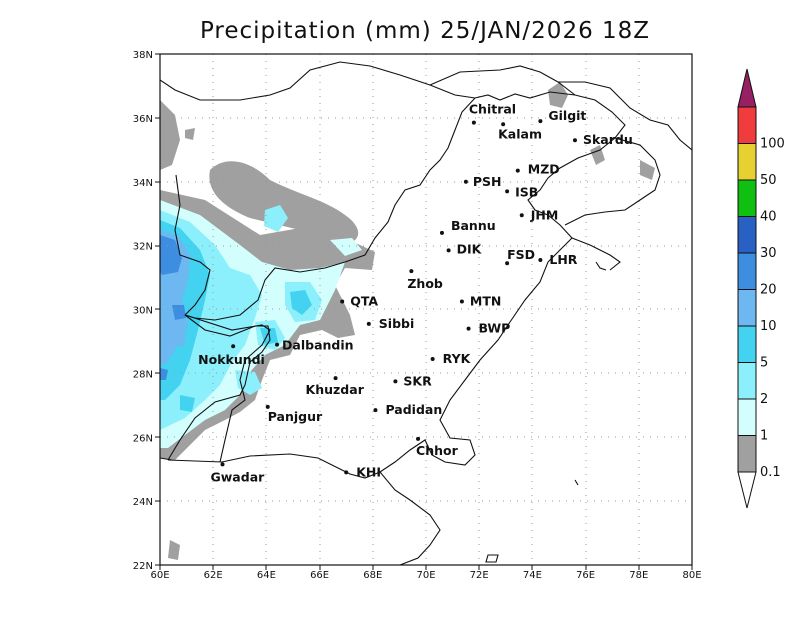 This screenshot has width=800, height=618. I want to click on iran-afghanistan-border, so click(192, 245).